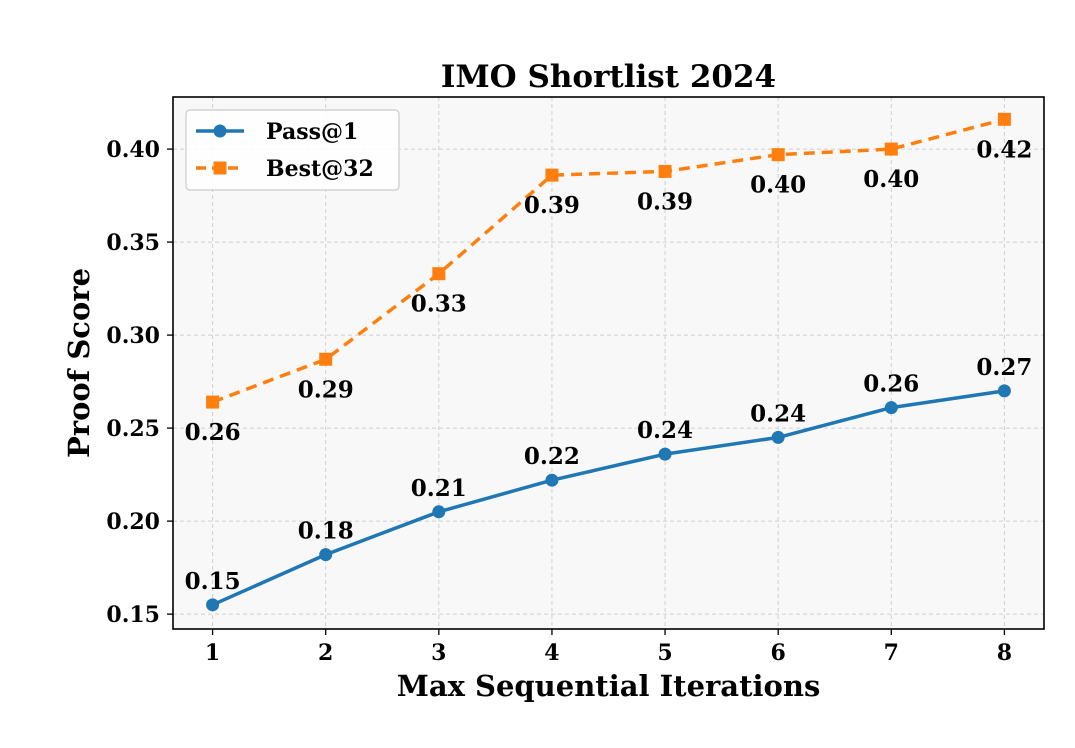  What do you see at coordinates (213, 581) in the screenshot?
I see `data-label-pass1: 0.15` at bounding box center [213, 581].